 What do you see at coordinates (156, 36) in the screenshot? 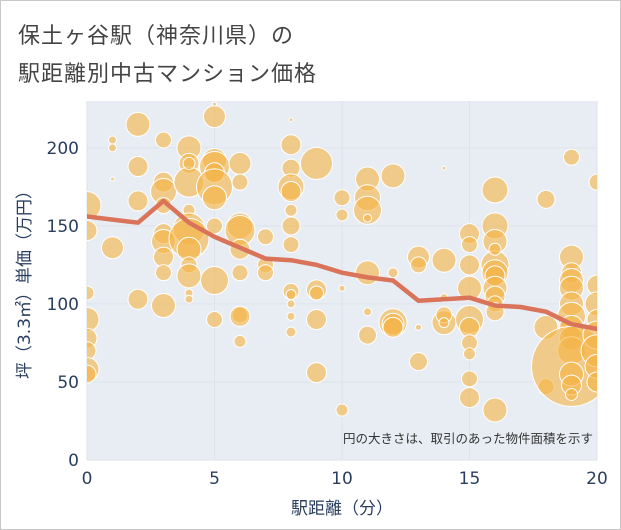
I see `chart-title-line1: 保土ヶ谷駅（神奈川県）の` at bounding box center [156, 36].